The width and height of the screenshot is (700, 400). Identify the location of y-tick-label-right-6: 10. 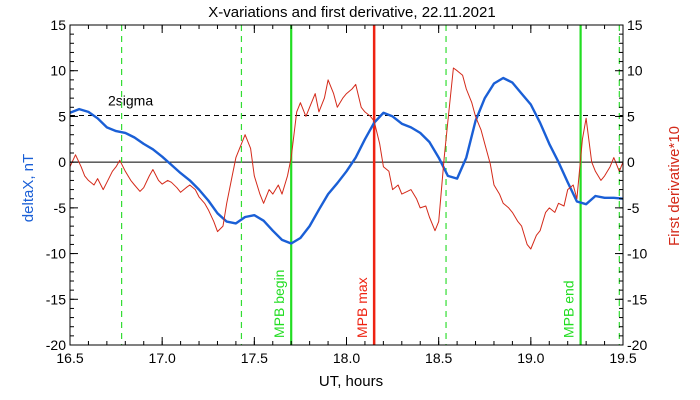
(635, 71).